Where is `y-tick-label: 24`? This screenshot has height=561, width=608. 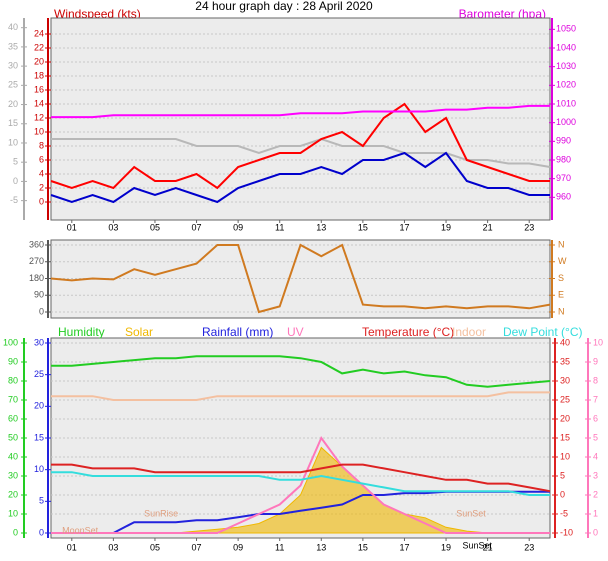
y-tick-label: 24 is located at coordinates (39, 33).